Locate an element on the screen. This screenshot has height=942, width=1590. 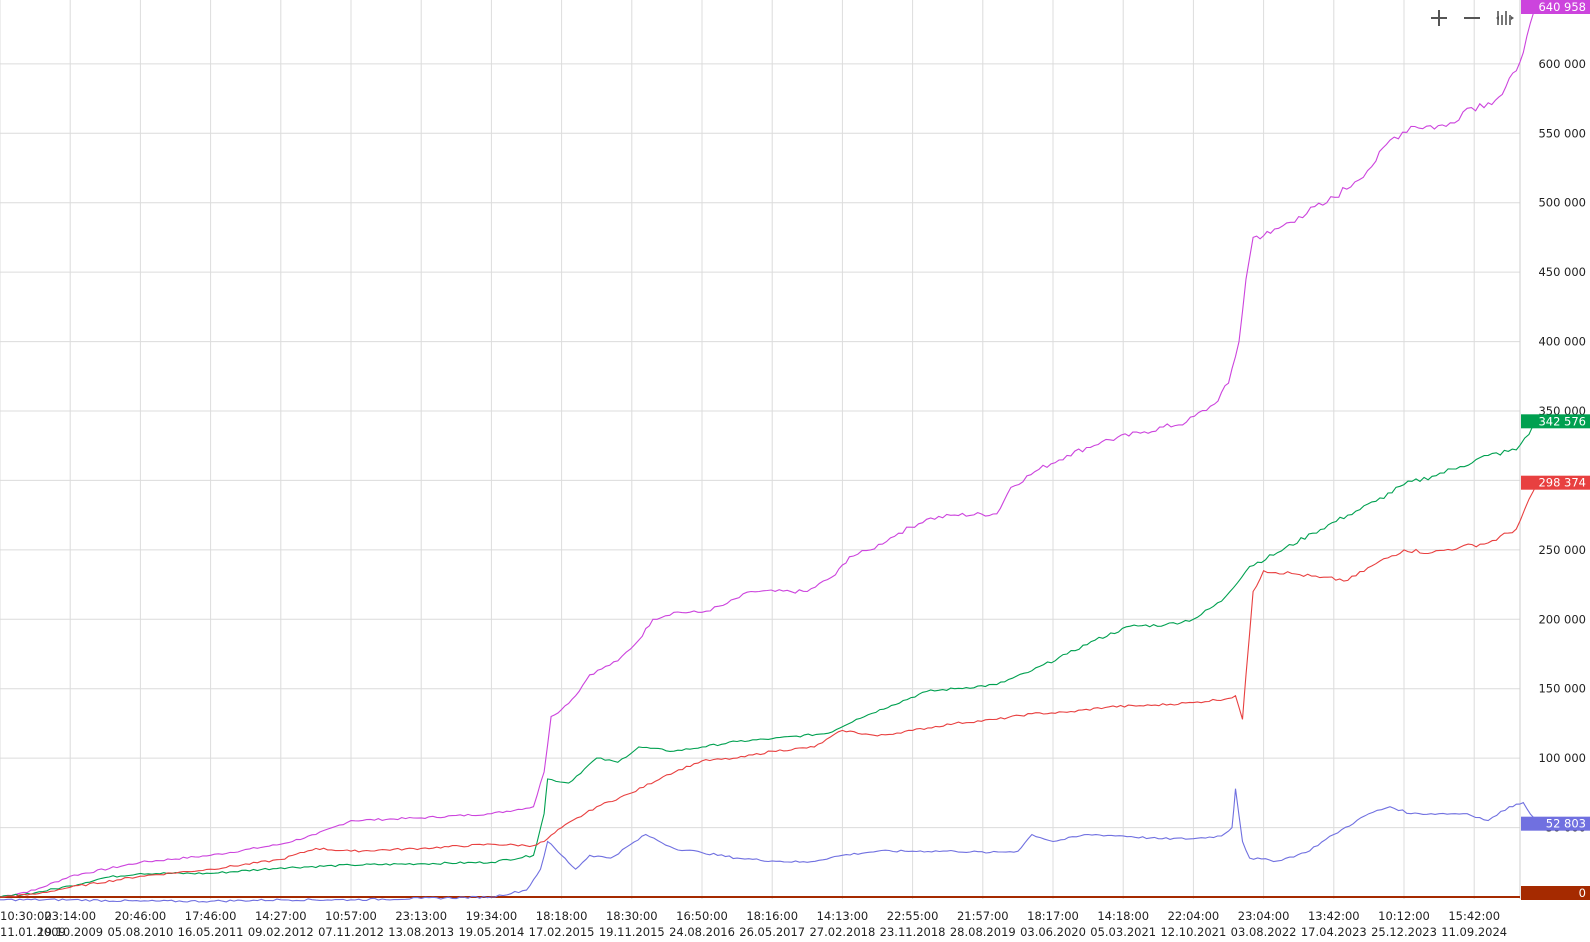
x-tick-date: 24.08.2016 is located at coordinates (702, 932).